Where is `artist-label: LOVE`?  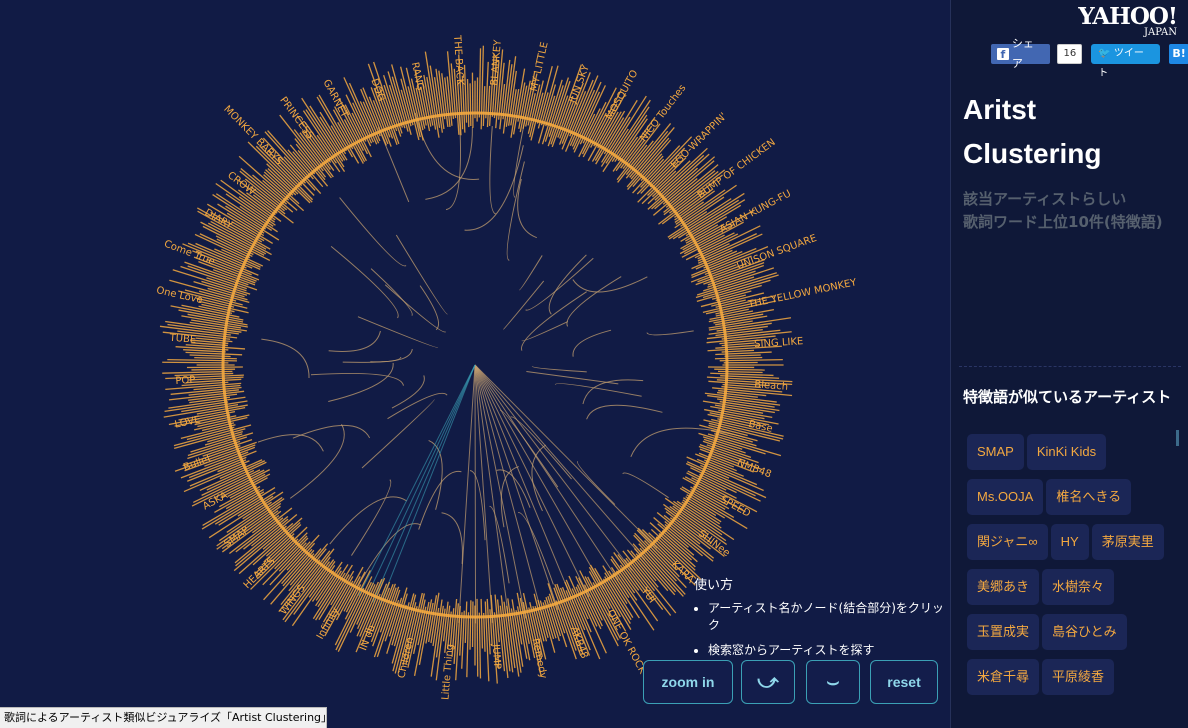
artist-label: LOVE is located at coordinates (188, 423).